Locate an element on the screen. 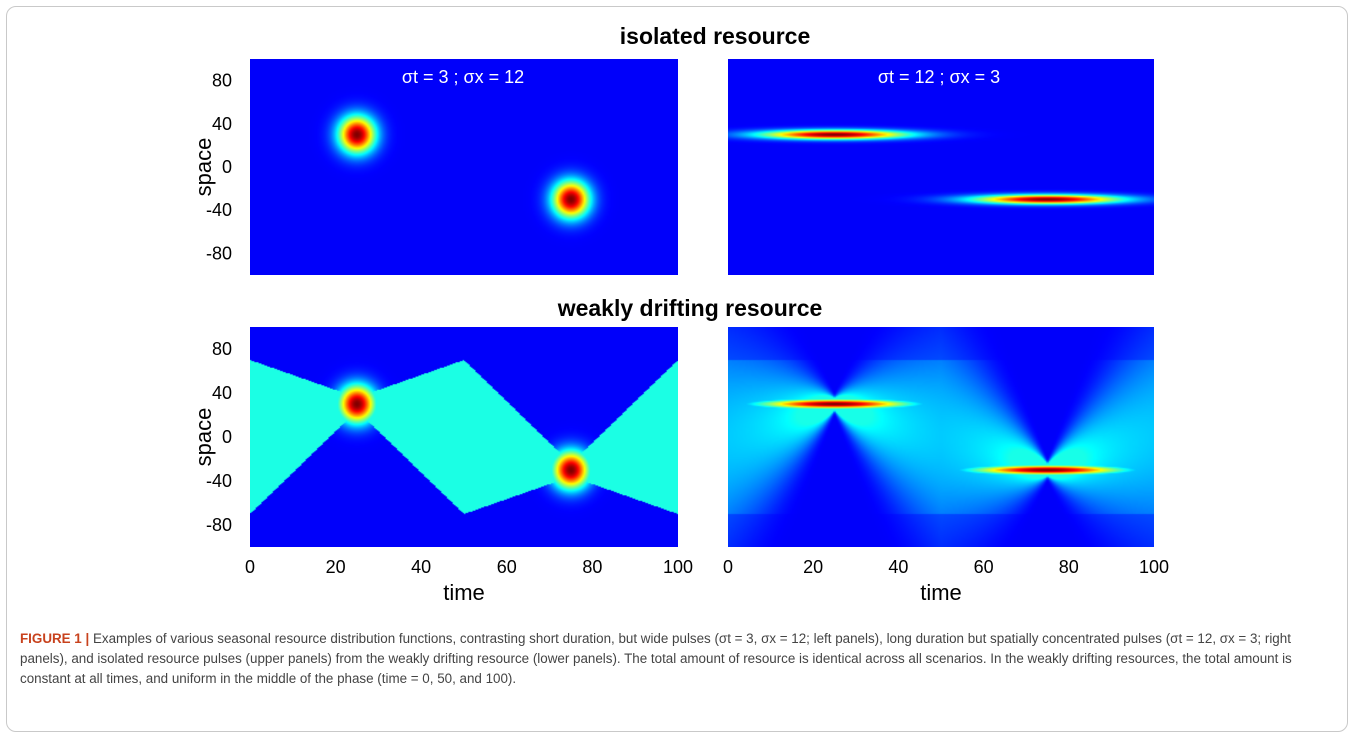 Image resolution: width=1358 pixels, height=740 pixels. y-tick-label-top: -40 is located at coordinates (219, 210).